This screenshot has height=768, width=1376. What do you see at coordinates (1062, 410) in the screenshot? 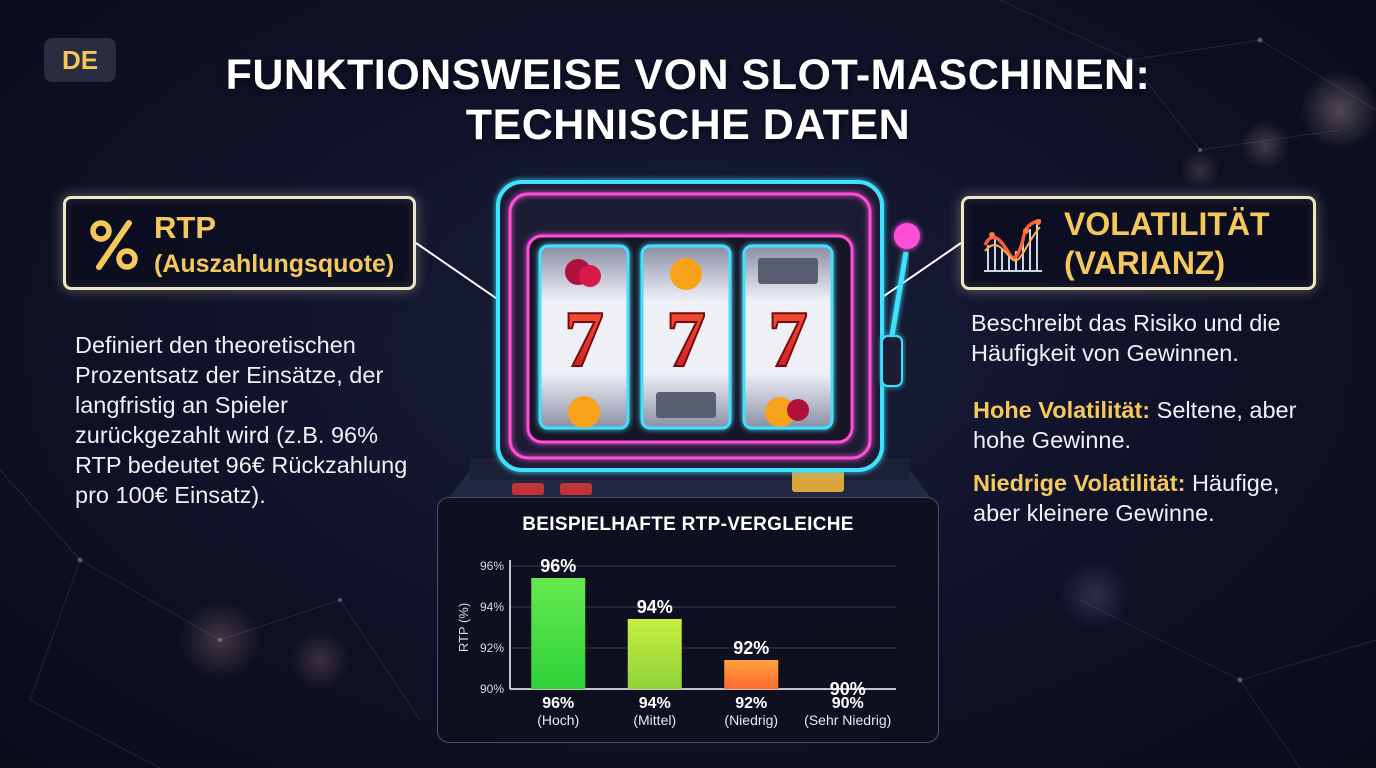
I see `high-volatility-label: Hohe Volatilität:` at bounding box center [1062, 410].